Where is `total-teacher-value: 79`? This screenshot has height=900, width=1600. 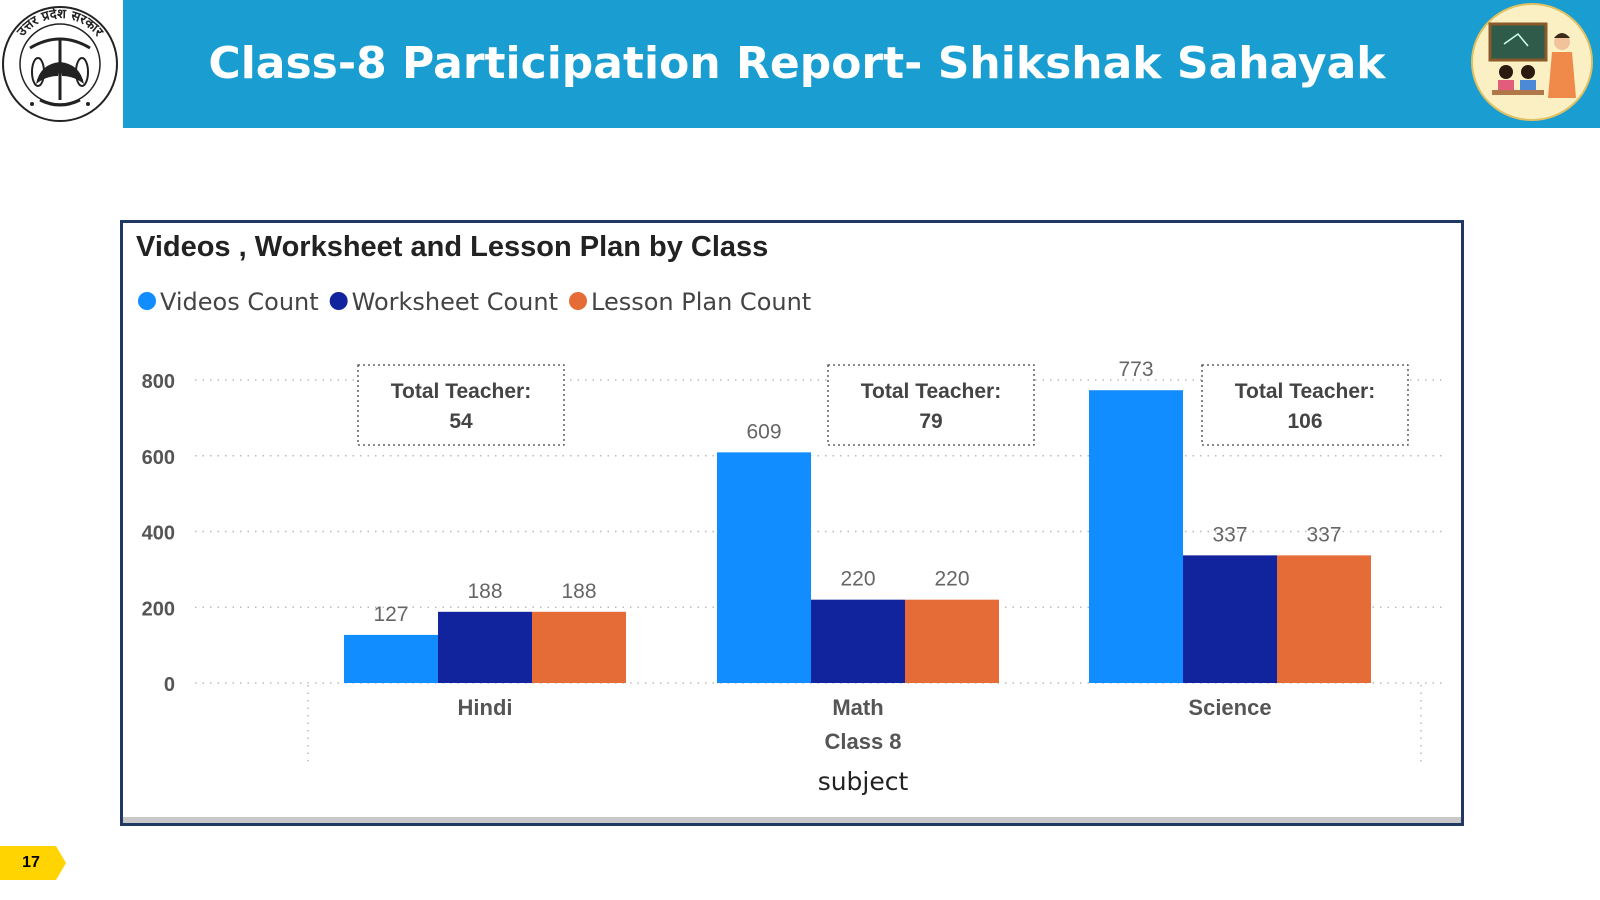 total-teacher-value: 79 is located at coordinates (930, 421).